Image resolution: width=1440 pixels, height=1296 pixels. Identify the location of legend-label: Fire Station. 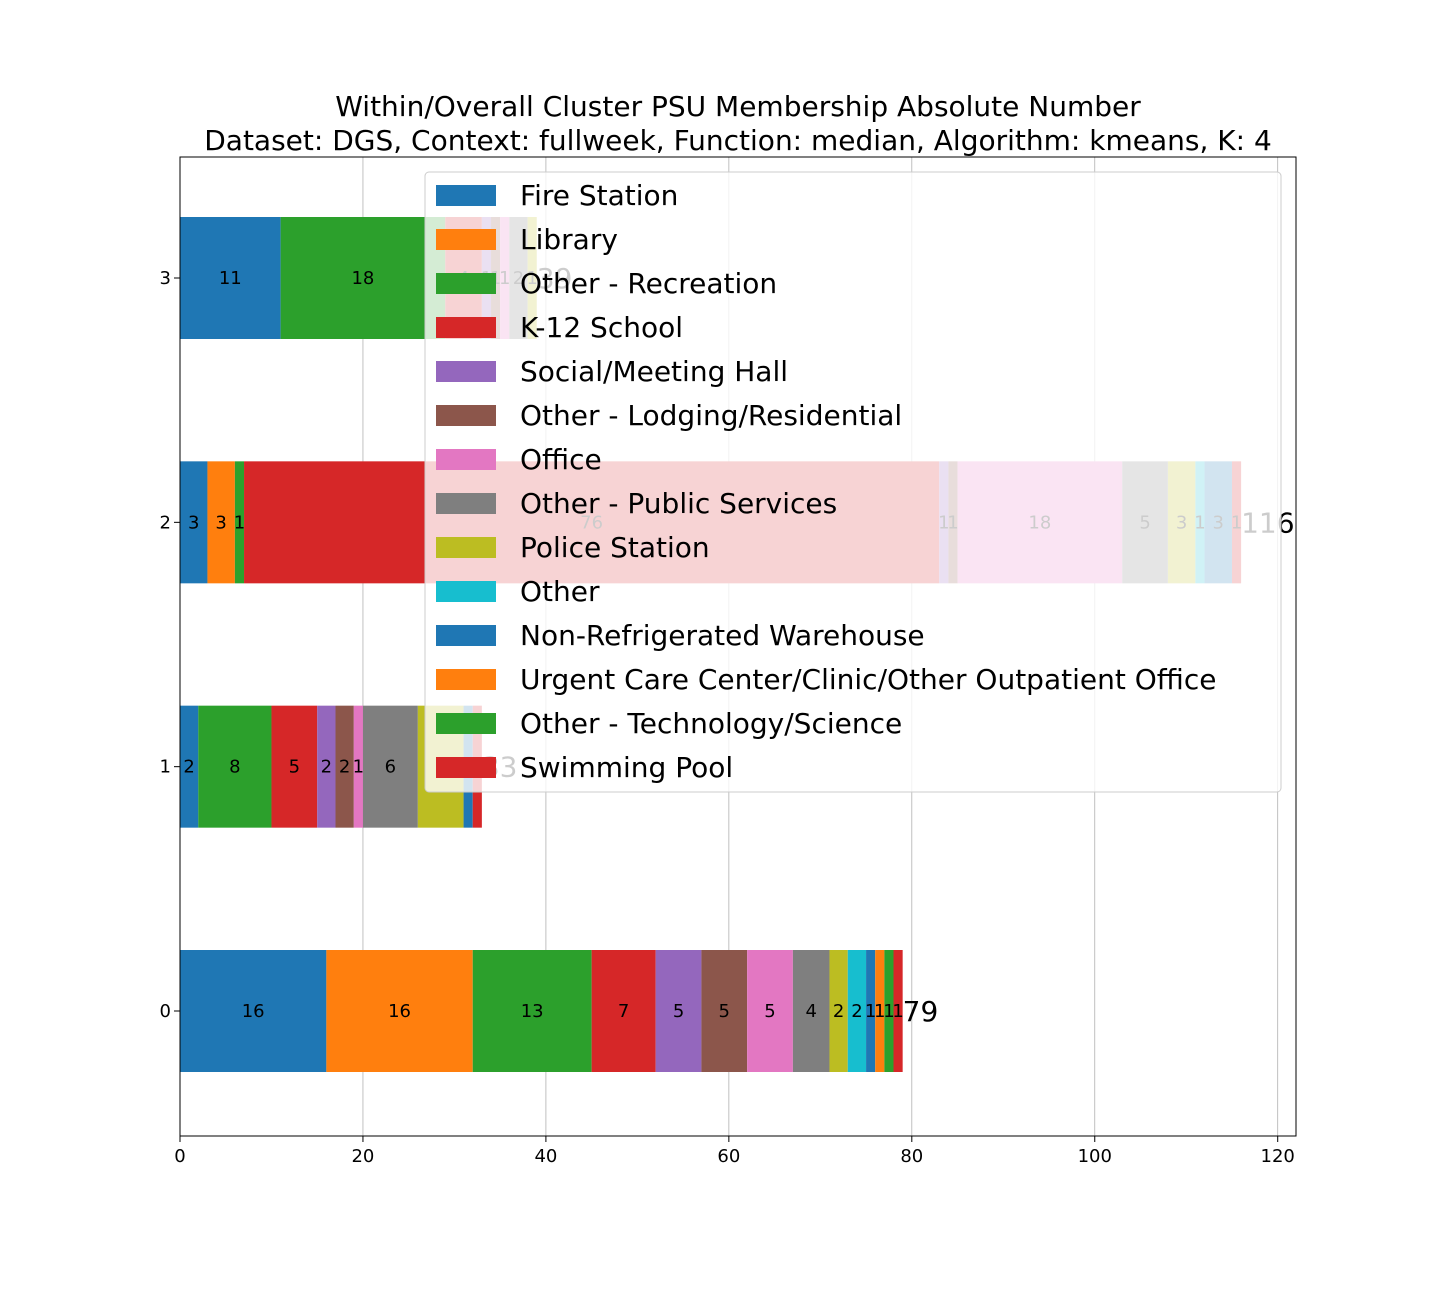
(599, 195).